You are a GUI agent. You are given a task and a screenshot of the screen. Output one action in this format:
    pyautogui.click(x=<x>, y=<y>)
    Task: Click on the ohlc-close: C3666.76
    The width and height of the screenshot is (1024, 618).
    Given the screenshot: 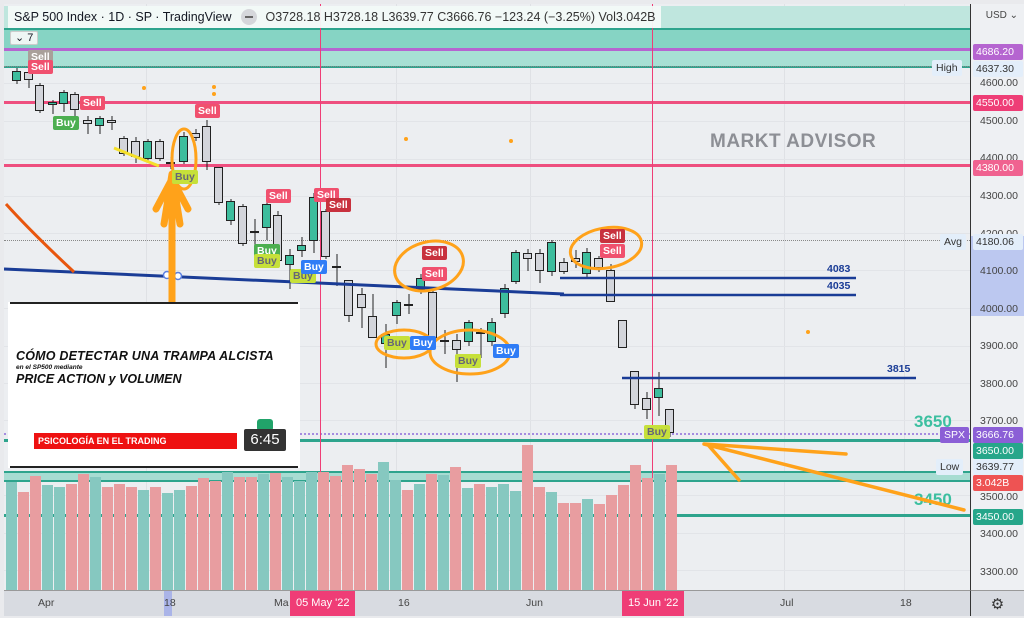 What is the action you would take?
    pyautogui.click(x=464, y=17)
    